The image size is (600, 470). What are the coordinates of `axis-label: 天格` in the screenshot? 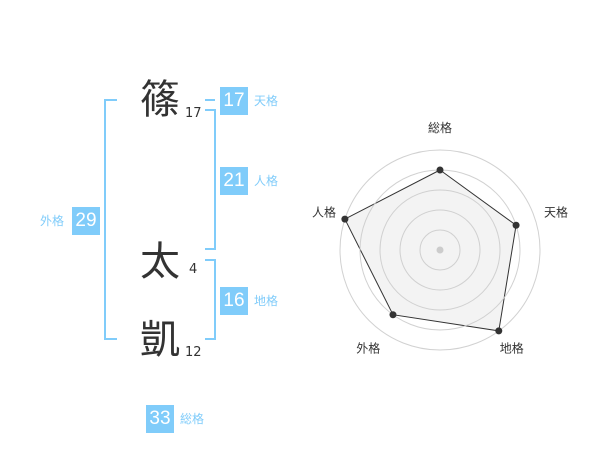 It's located at (556, 211).